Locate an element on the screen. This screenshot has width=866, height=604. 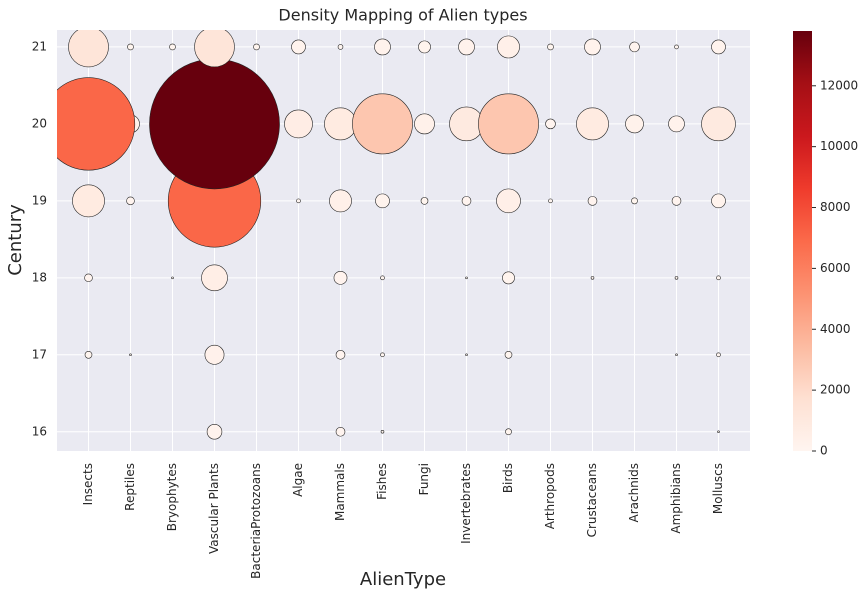
x-tick-label: Insects is located at coordinates (88, 484).